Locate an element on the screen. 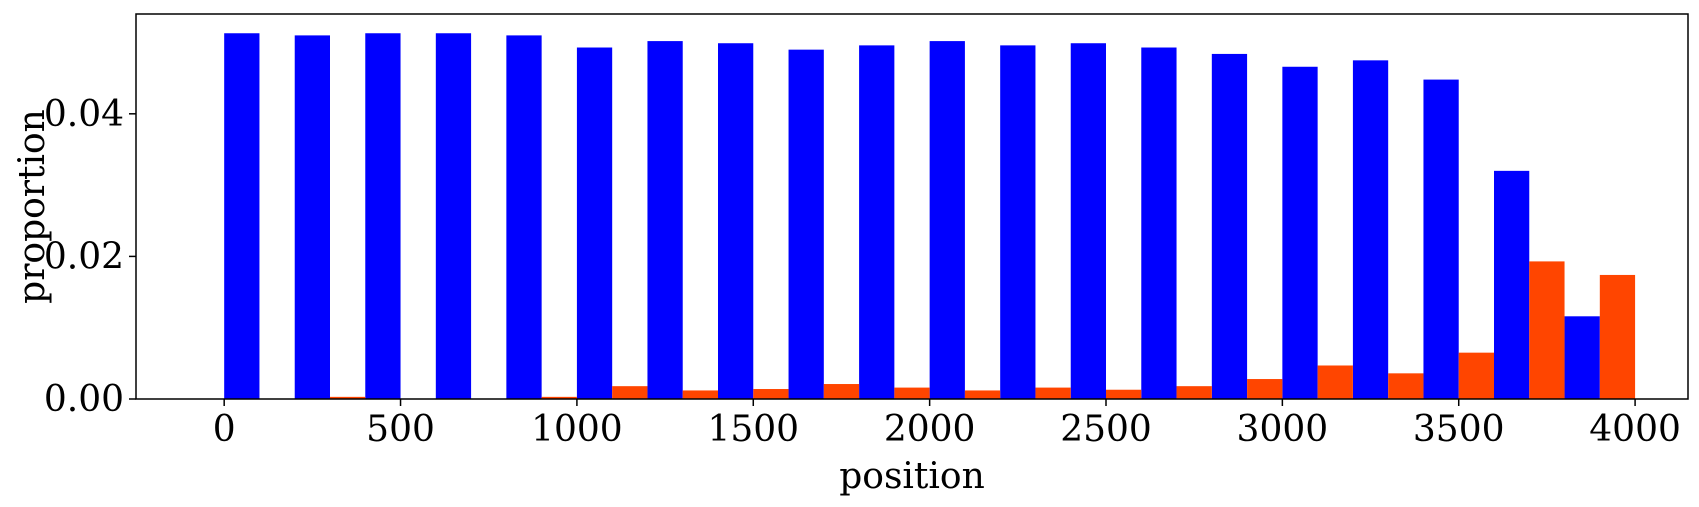 The height and width of the screenshot is (507, 1699). bar-series2-bin9 is located at coordinates (841, 391).